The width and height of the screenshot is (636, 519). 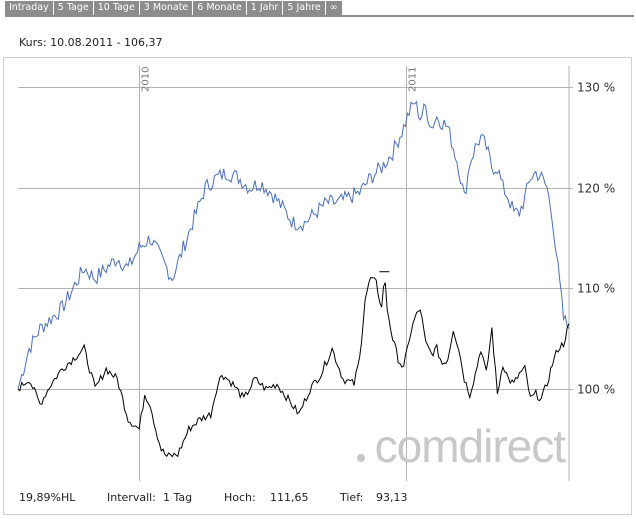 What do you see at coordinates (596, 289) in the screenshot?
I see `y-tick-label: 110 %` at bounding box center [596, 289].